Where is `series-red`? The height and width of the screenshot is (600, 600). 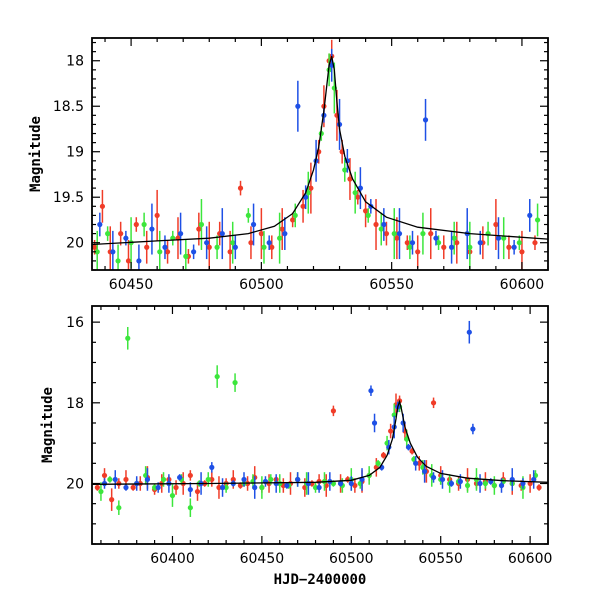 series-red is located at coordinates (318, 452).